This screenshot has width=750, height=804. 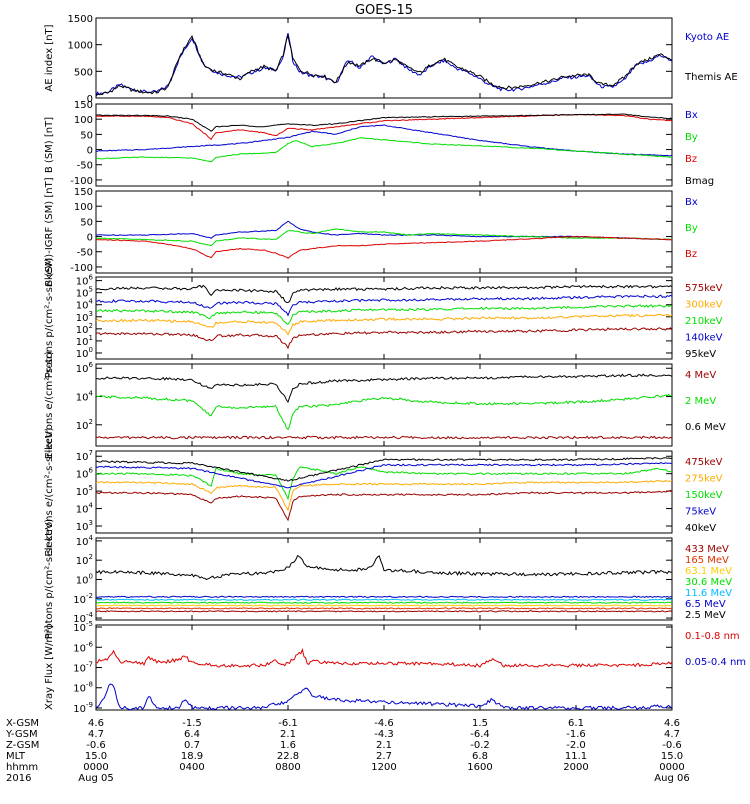 I want to click on legend-label: 75keV, so click(x=700, y=512).